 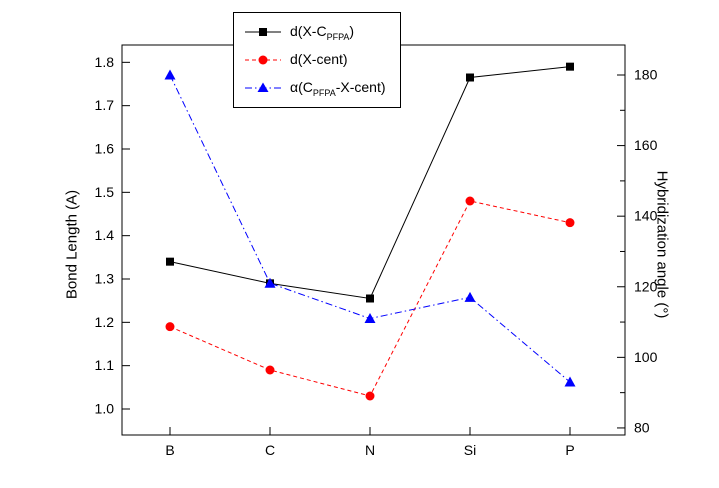 I want to click on x-tick-label: B, so click(x=169, y=450).